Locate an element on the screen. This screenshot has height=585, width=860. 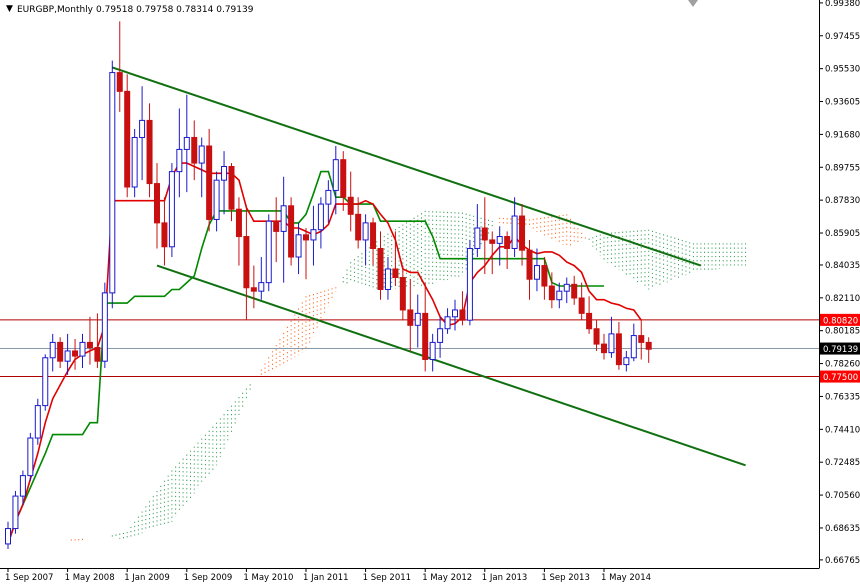
shift-triangle-icon is located at coordinates (693, 3).